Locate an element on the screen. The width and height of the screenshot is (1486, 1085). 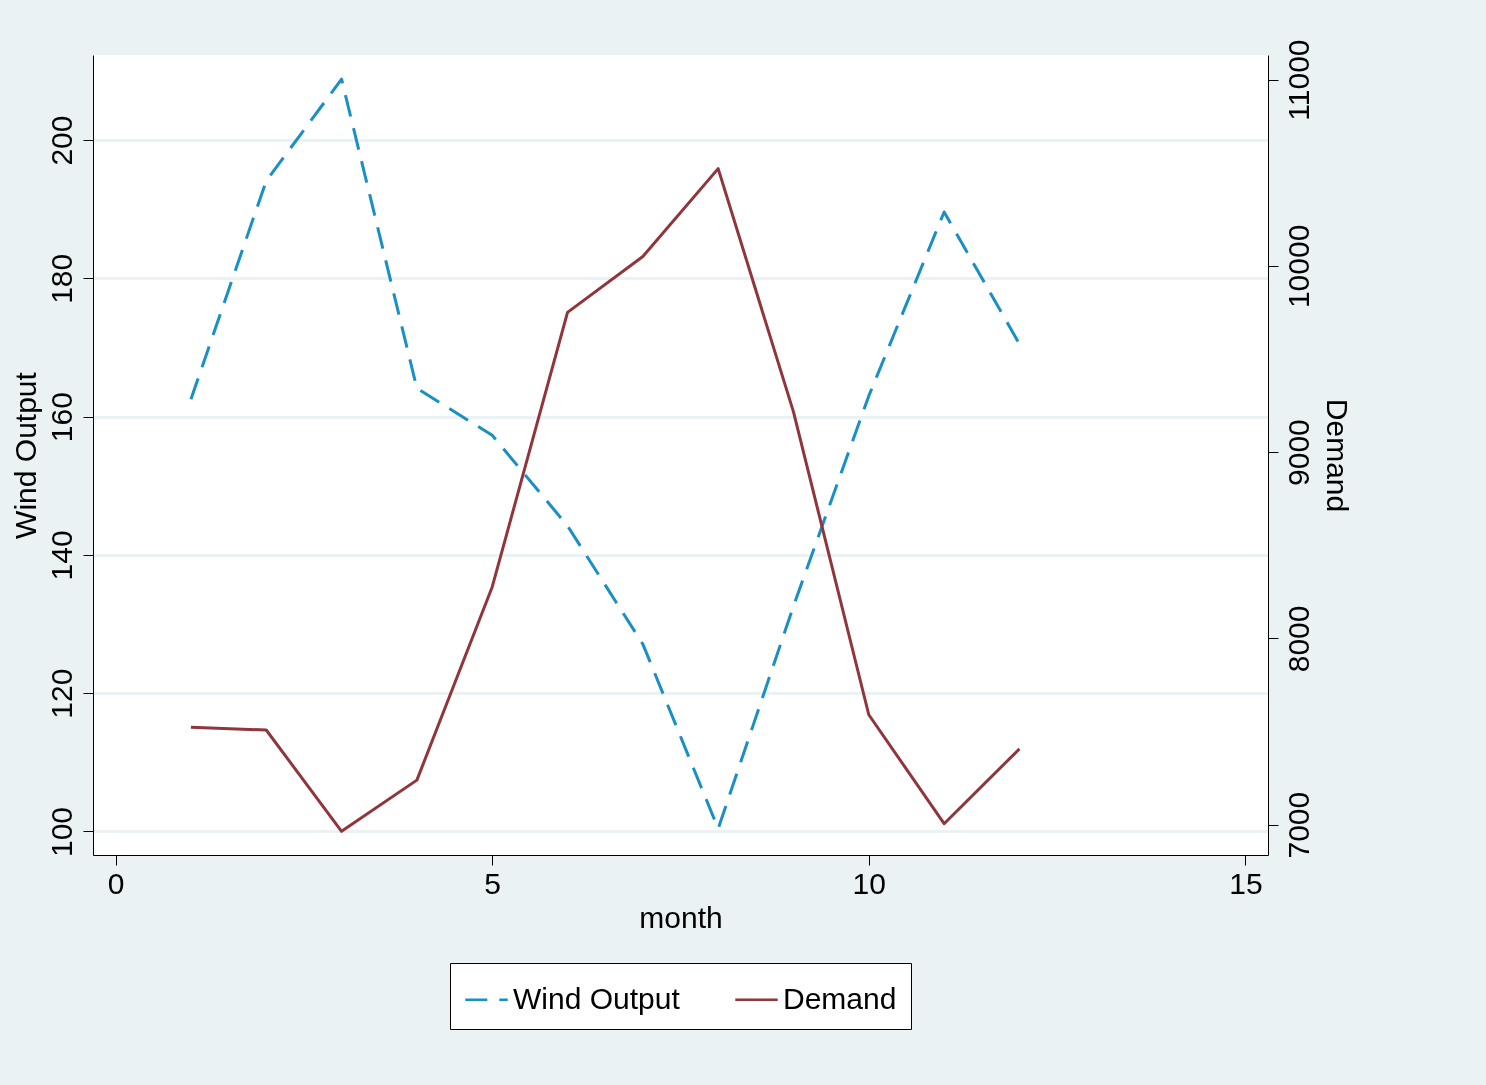
y-tick-label: 200 is located at coordinates (61, 140).